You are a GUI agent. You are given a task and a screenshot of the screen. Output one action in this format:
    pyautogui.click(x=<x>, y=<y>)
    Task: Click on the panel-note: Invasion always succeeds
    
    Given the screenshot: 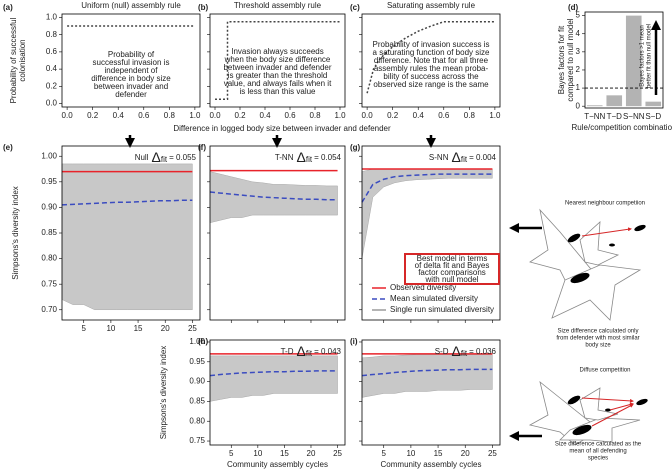 What is the action you would take?
    pyautogui.click(x=277, y=51)
    